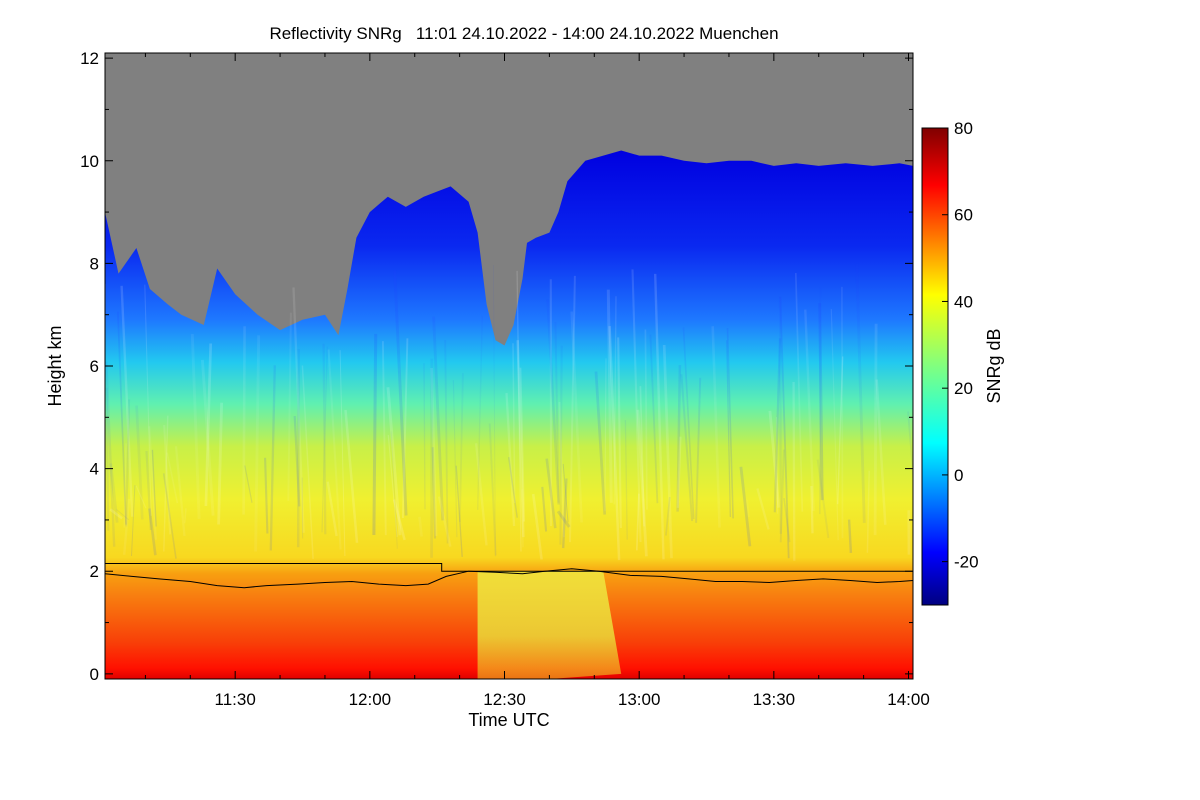 The height and width of the screenshot is (800, 1200). I want to click on y-tick-label: 8, so click(94, 263).